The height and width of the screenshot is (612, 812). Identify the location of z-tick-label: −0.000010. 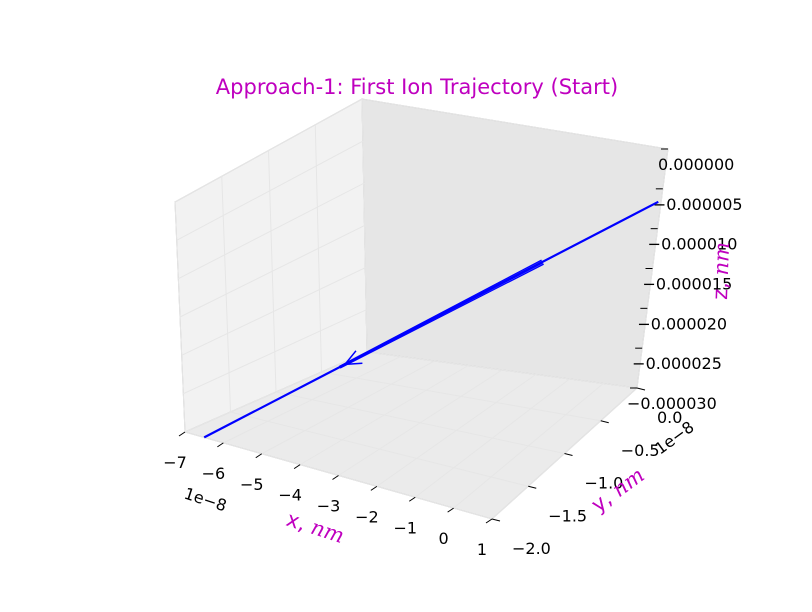
(693, 244).